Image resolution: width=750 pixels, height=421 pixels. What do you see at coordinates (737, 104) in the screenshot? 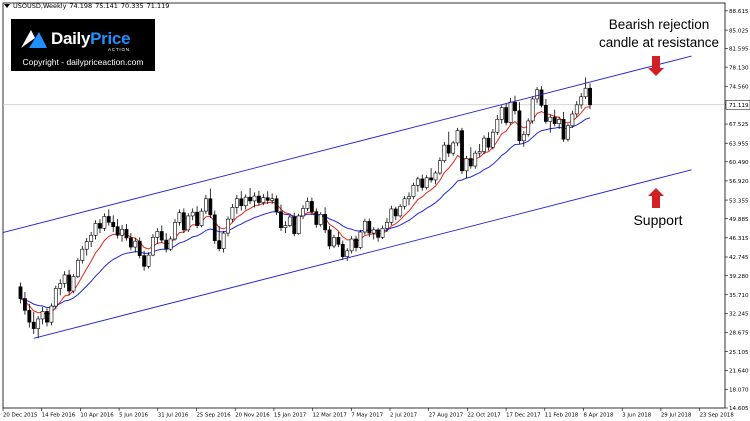
I see `last-price-tag` at bounding box center [737, 104].